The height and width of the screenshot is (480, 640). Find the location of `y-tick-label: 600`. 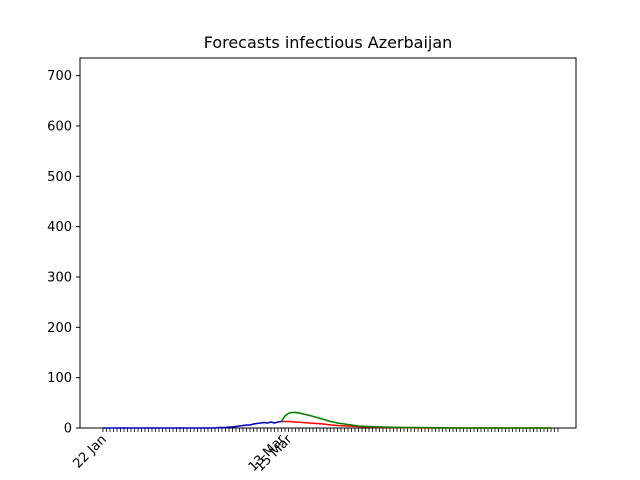

y-tick-label: 600 is located at coordinates (59, 126).